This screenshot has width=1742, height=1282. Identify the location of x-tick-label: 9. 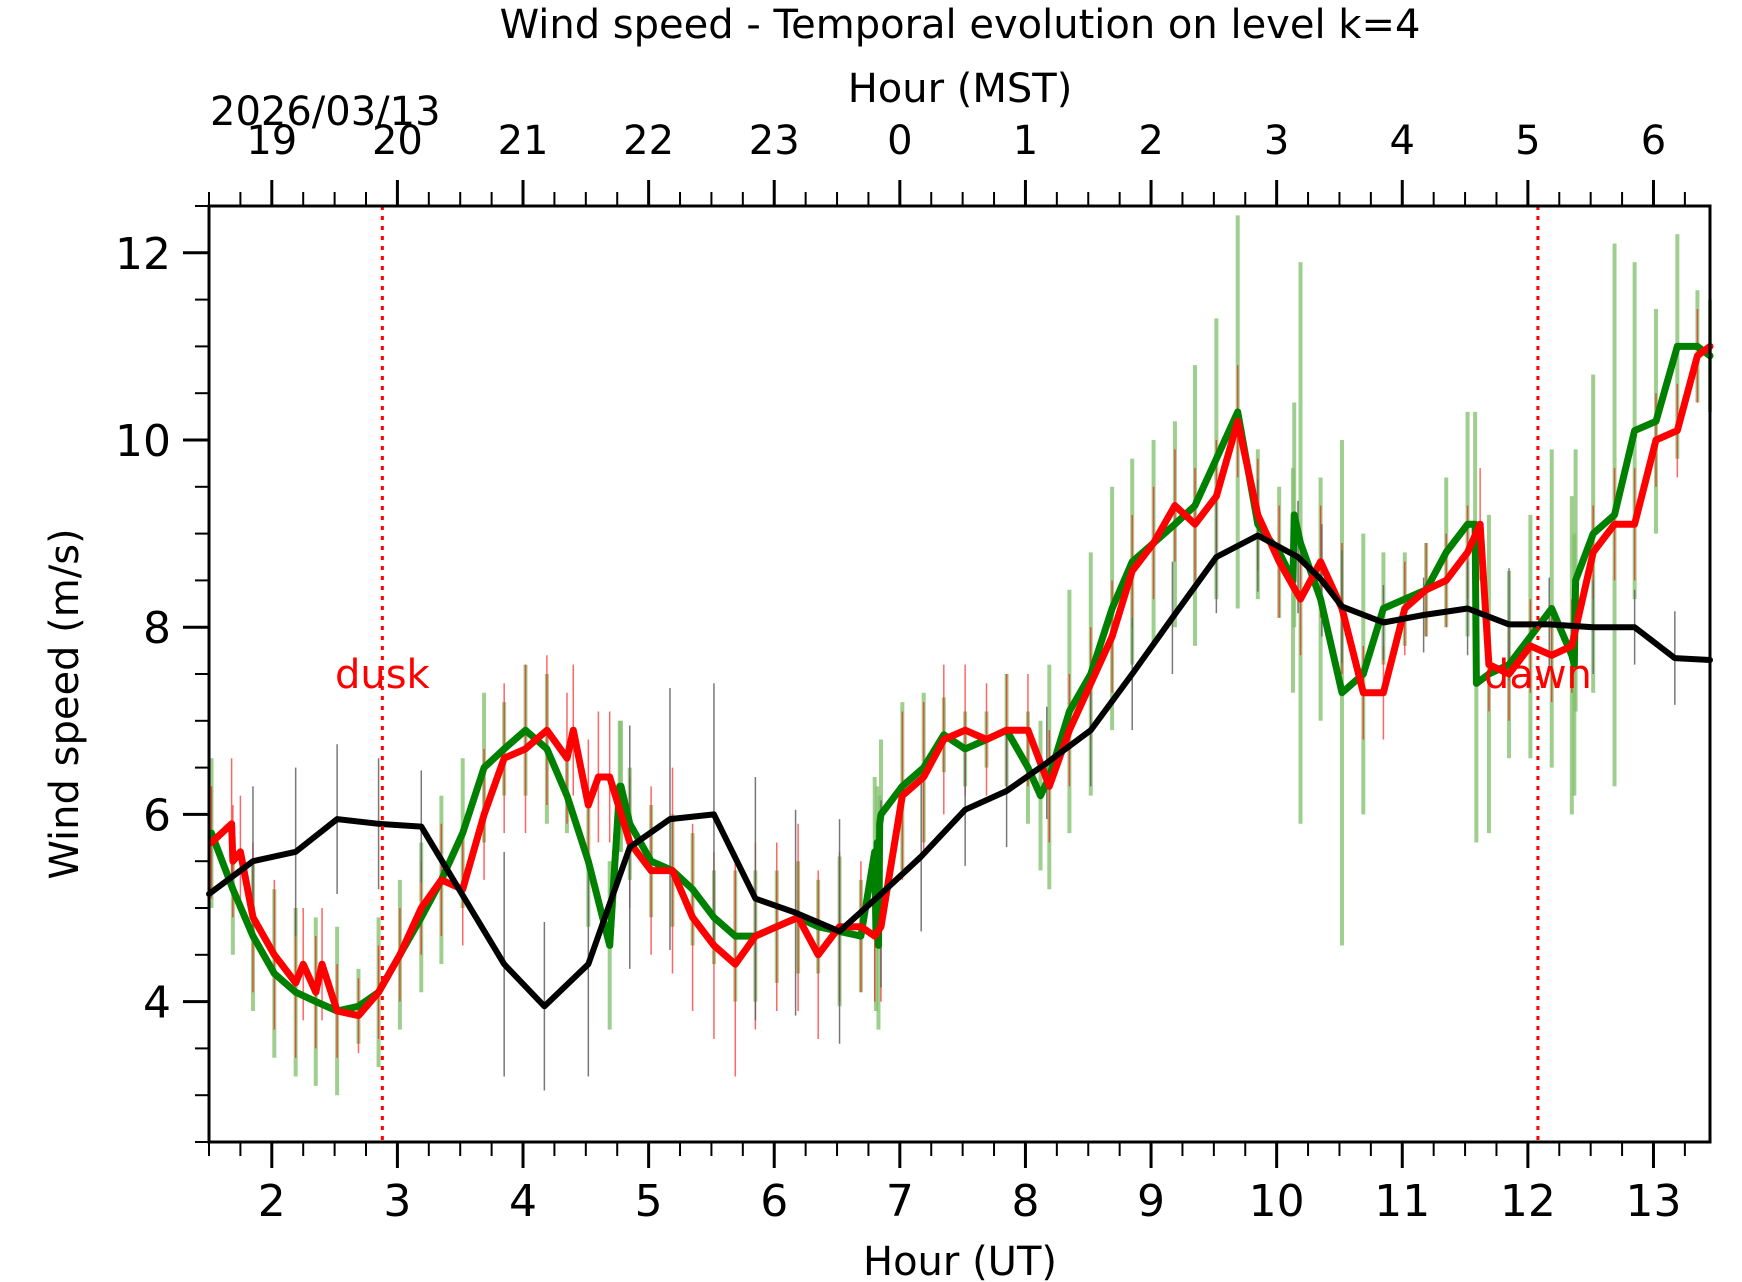
(1151, 1201).